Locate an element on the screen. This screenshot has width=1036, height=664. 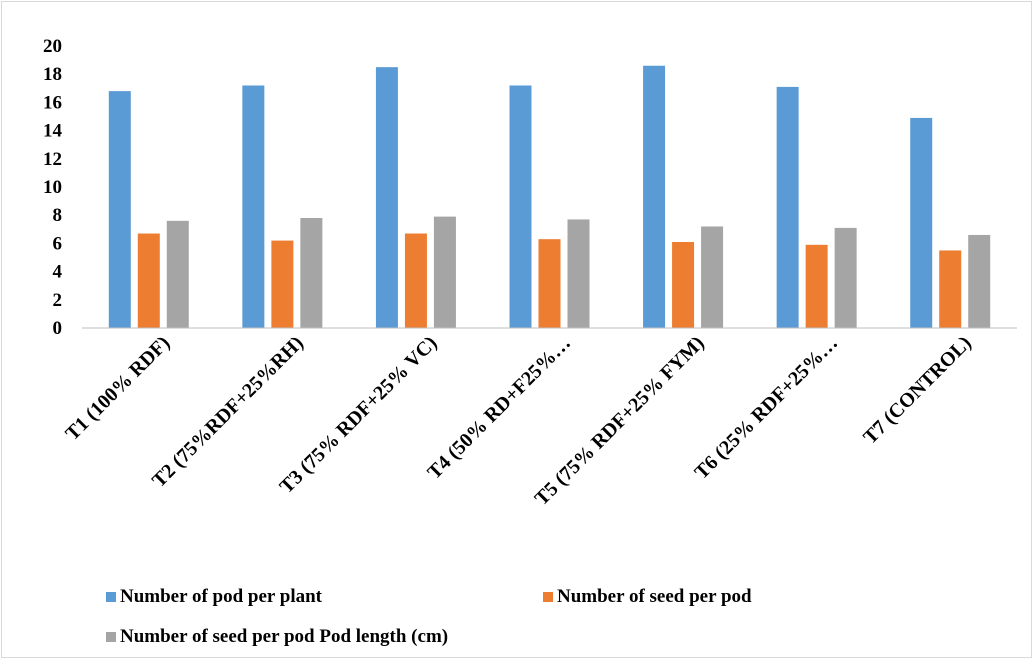
y-tick-label: 14 is located at coordinates (53, 131).